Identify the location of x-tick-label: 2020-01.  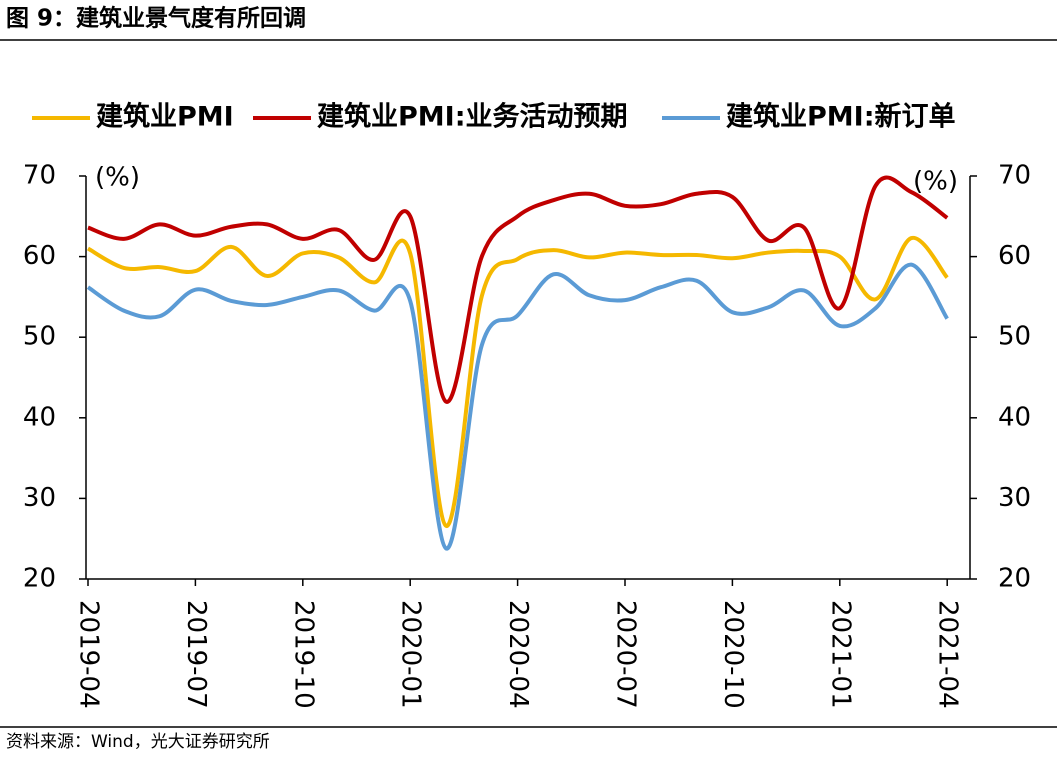
(411, 654).